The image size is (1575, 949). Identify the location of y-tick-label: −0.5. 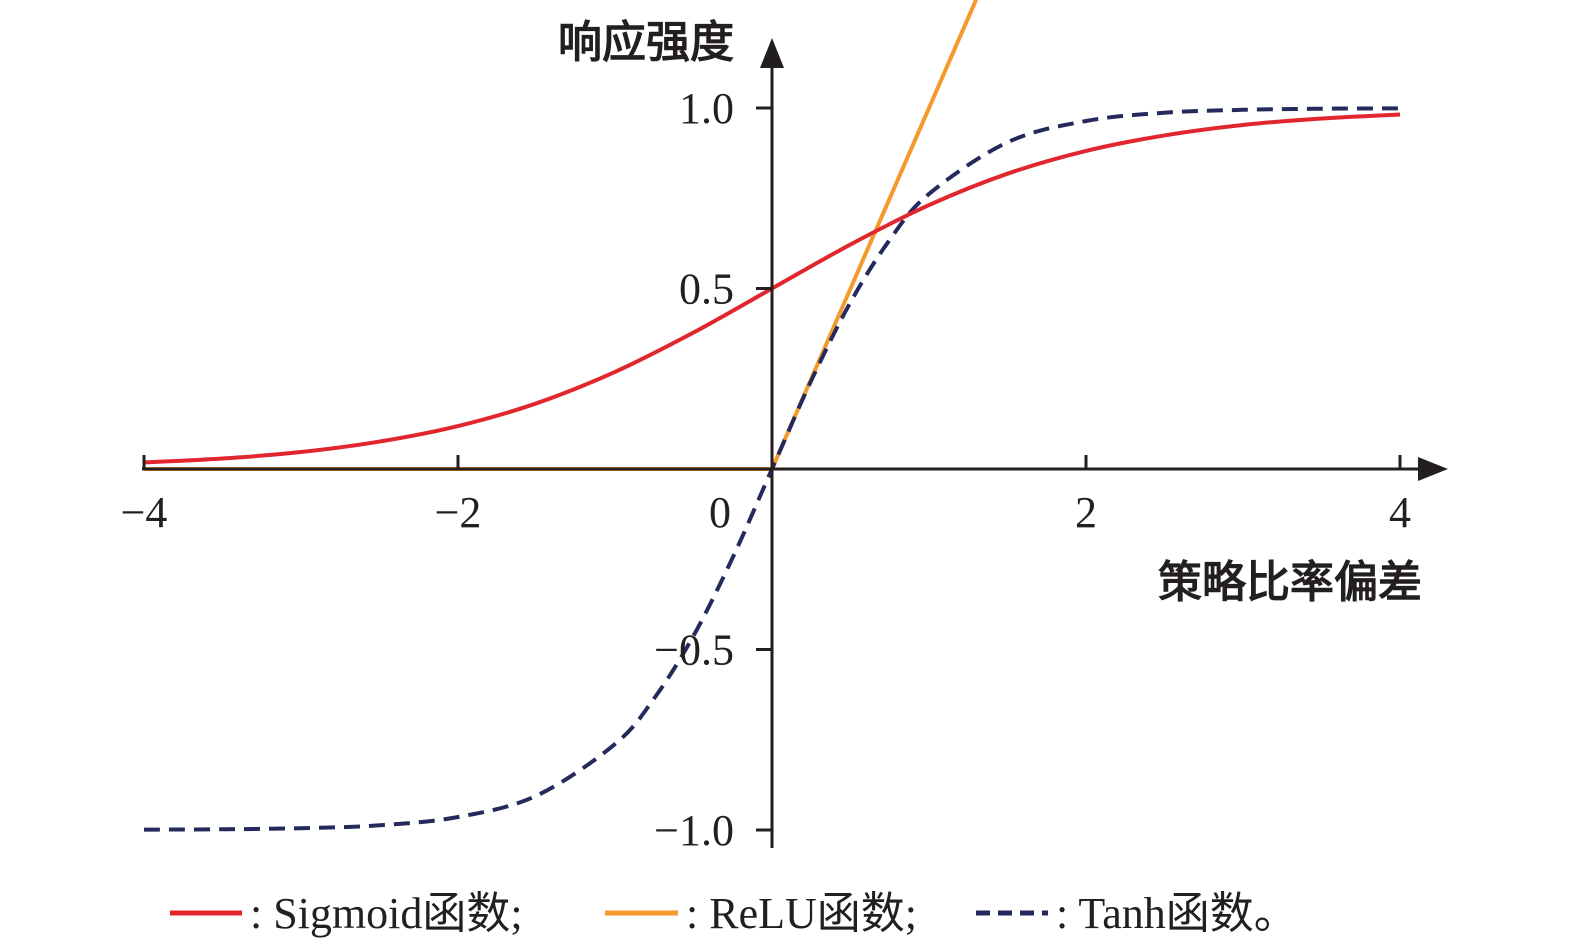
(694, 650).